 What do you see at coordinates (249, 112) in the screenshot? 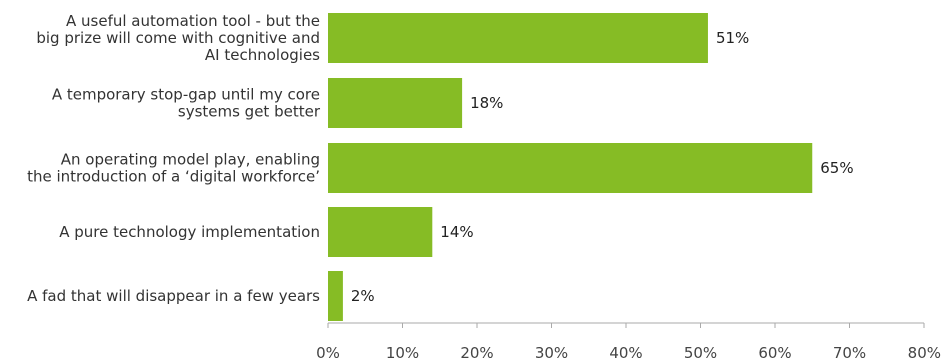
I see `category-label-1-line-1: systems get better` at bounding box center [249, 112].